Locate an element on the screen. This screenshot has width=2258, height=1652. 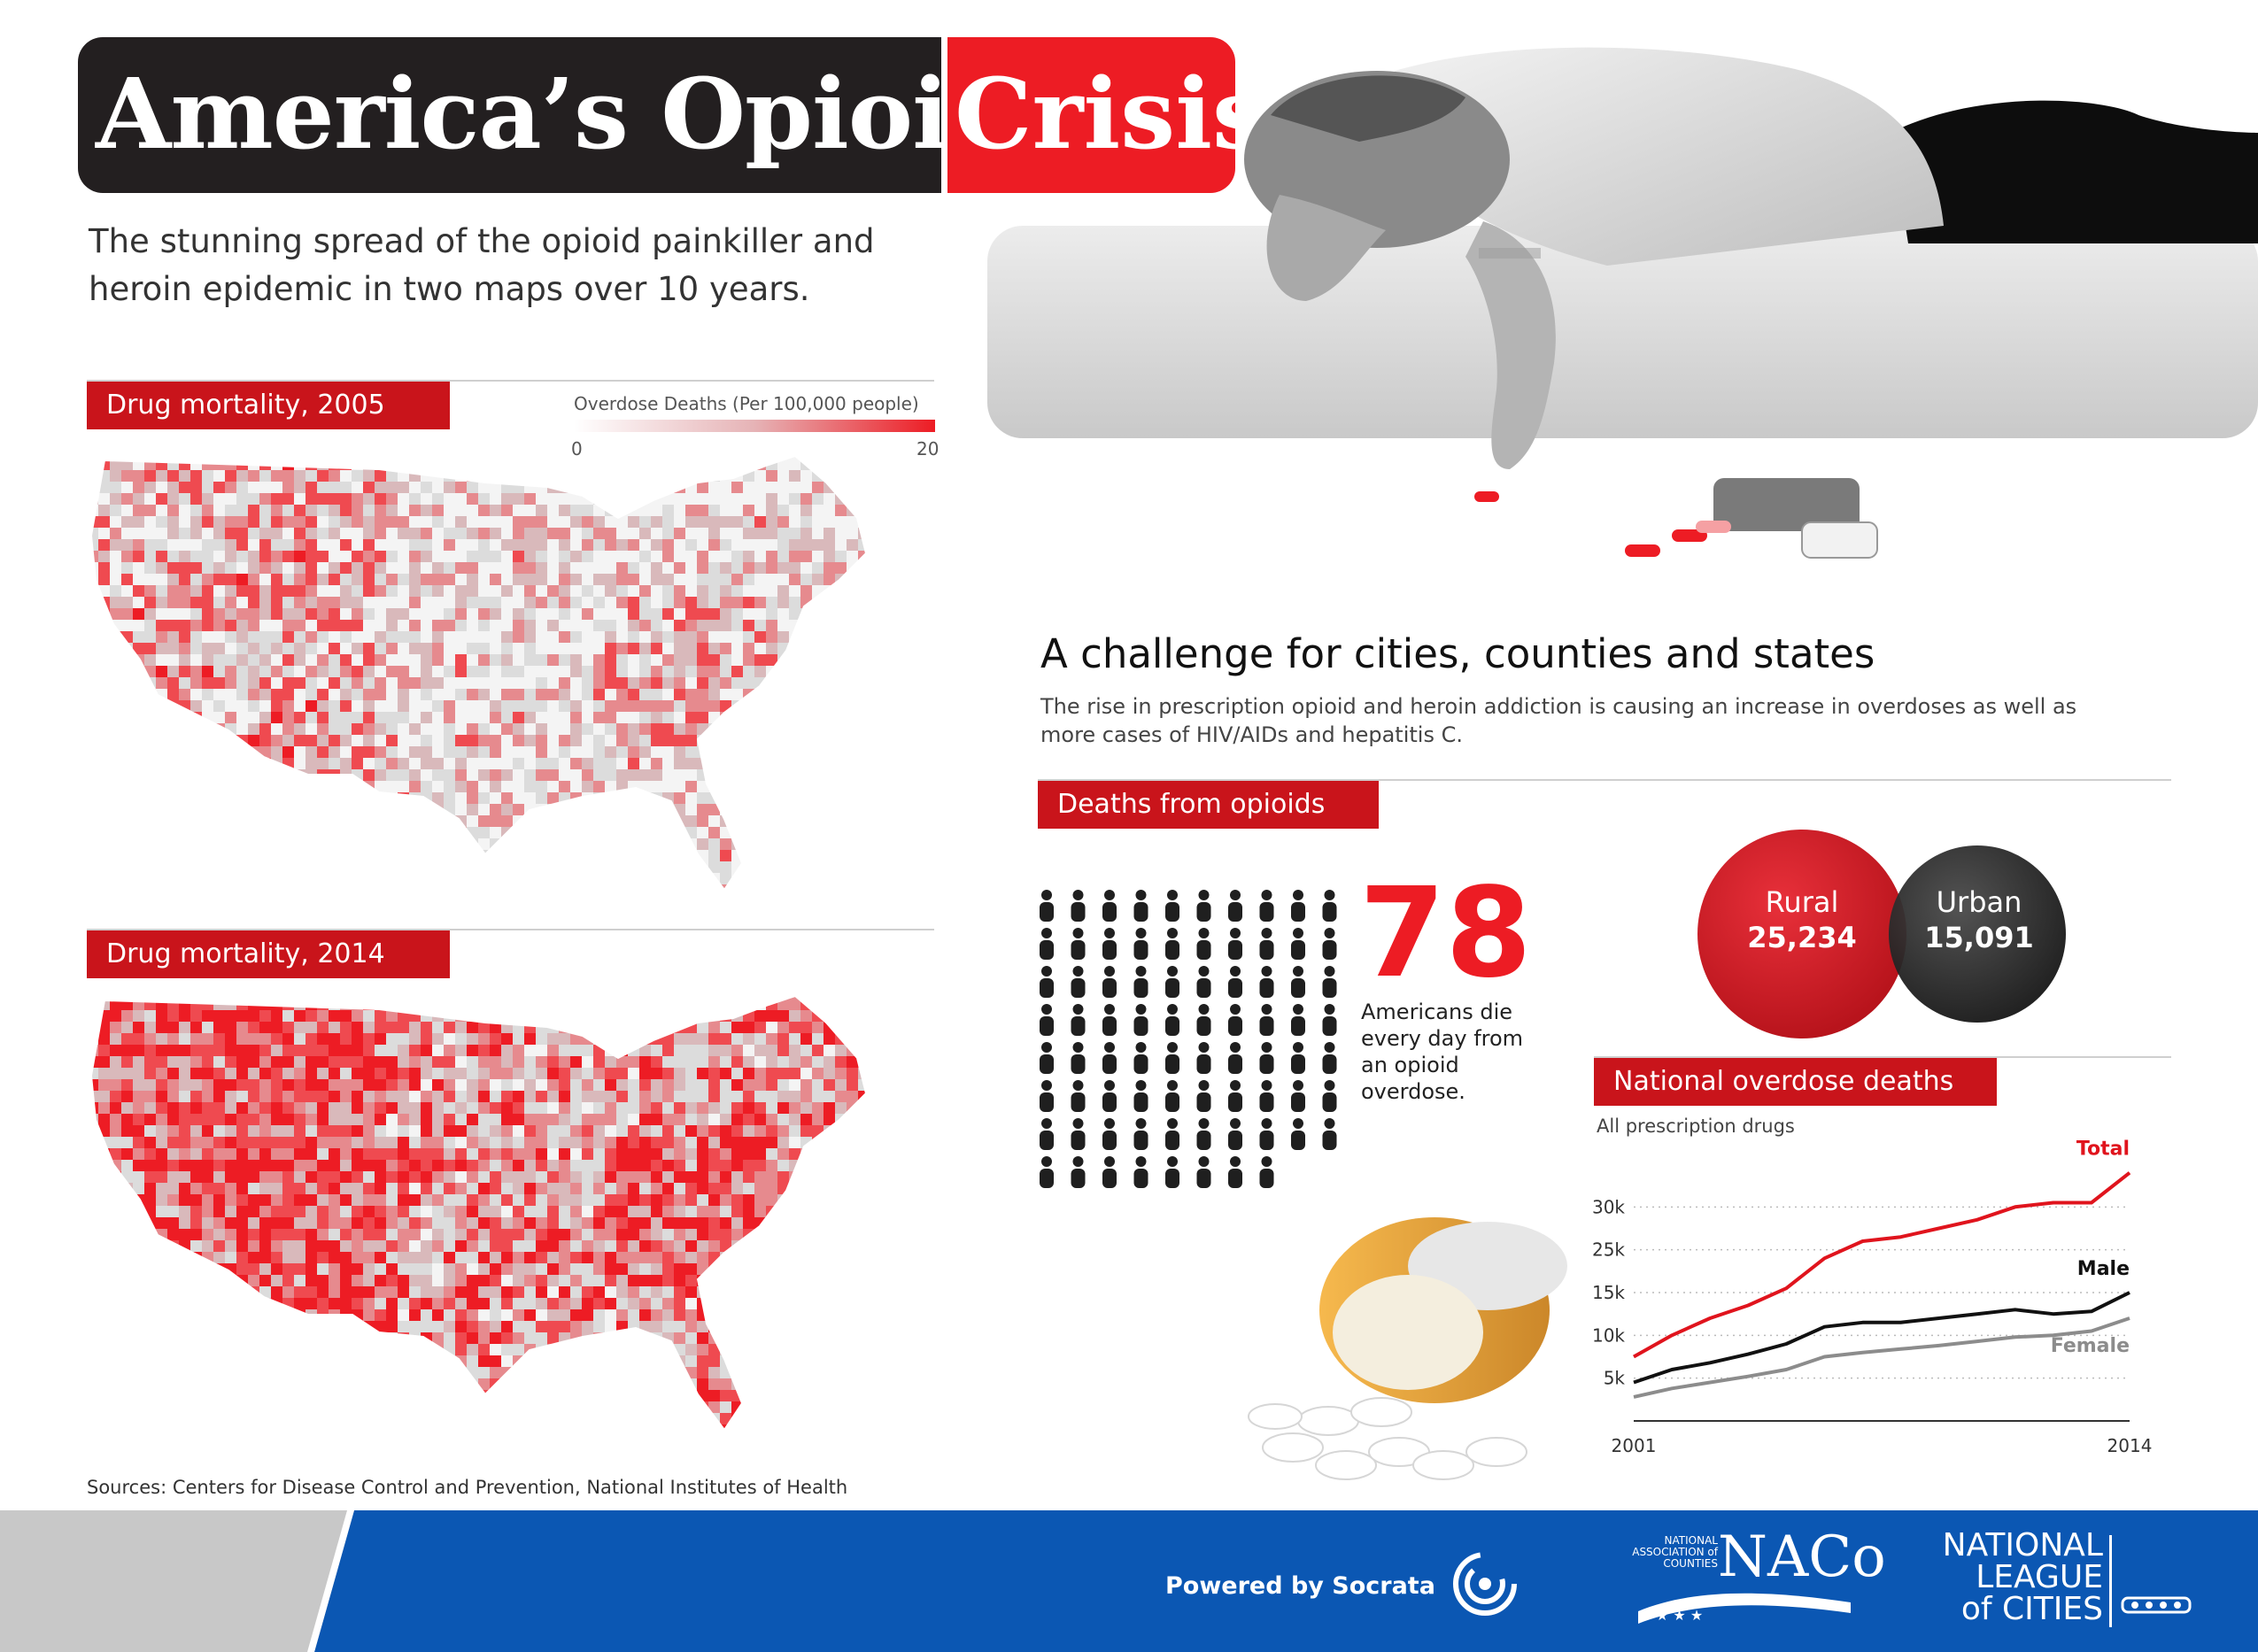
rural-label: Rural is located at coordinates (1802, 902).